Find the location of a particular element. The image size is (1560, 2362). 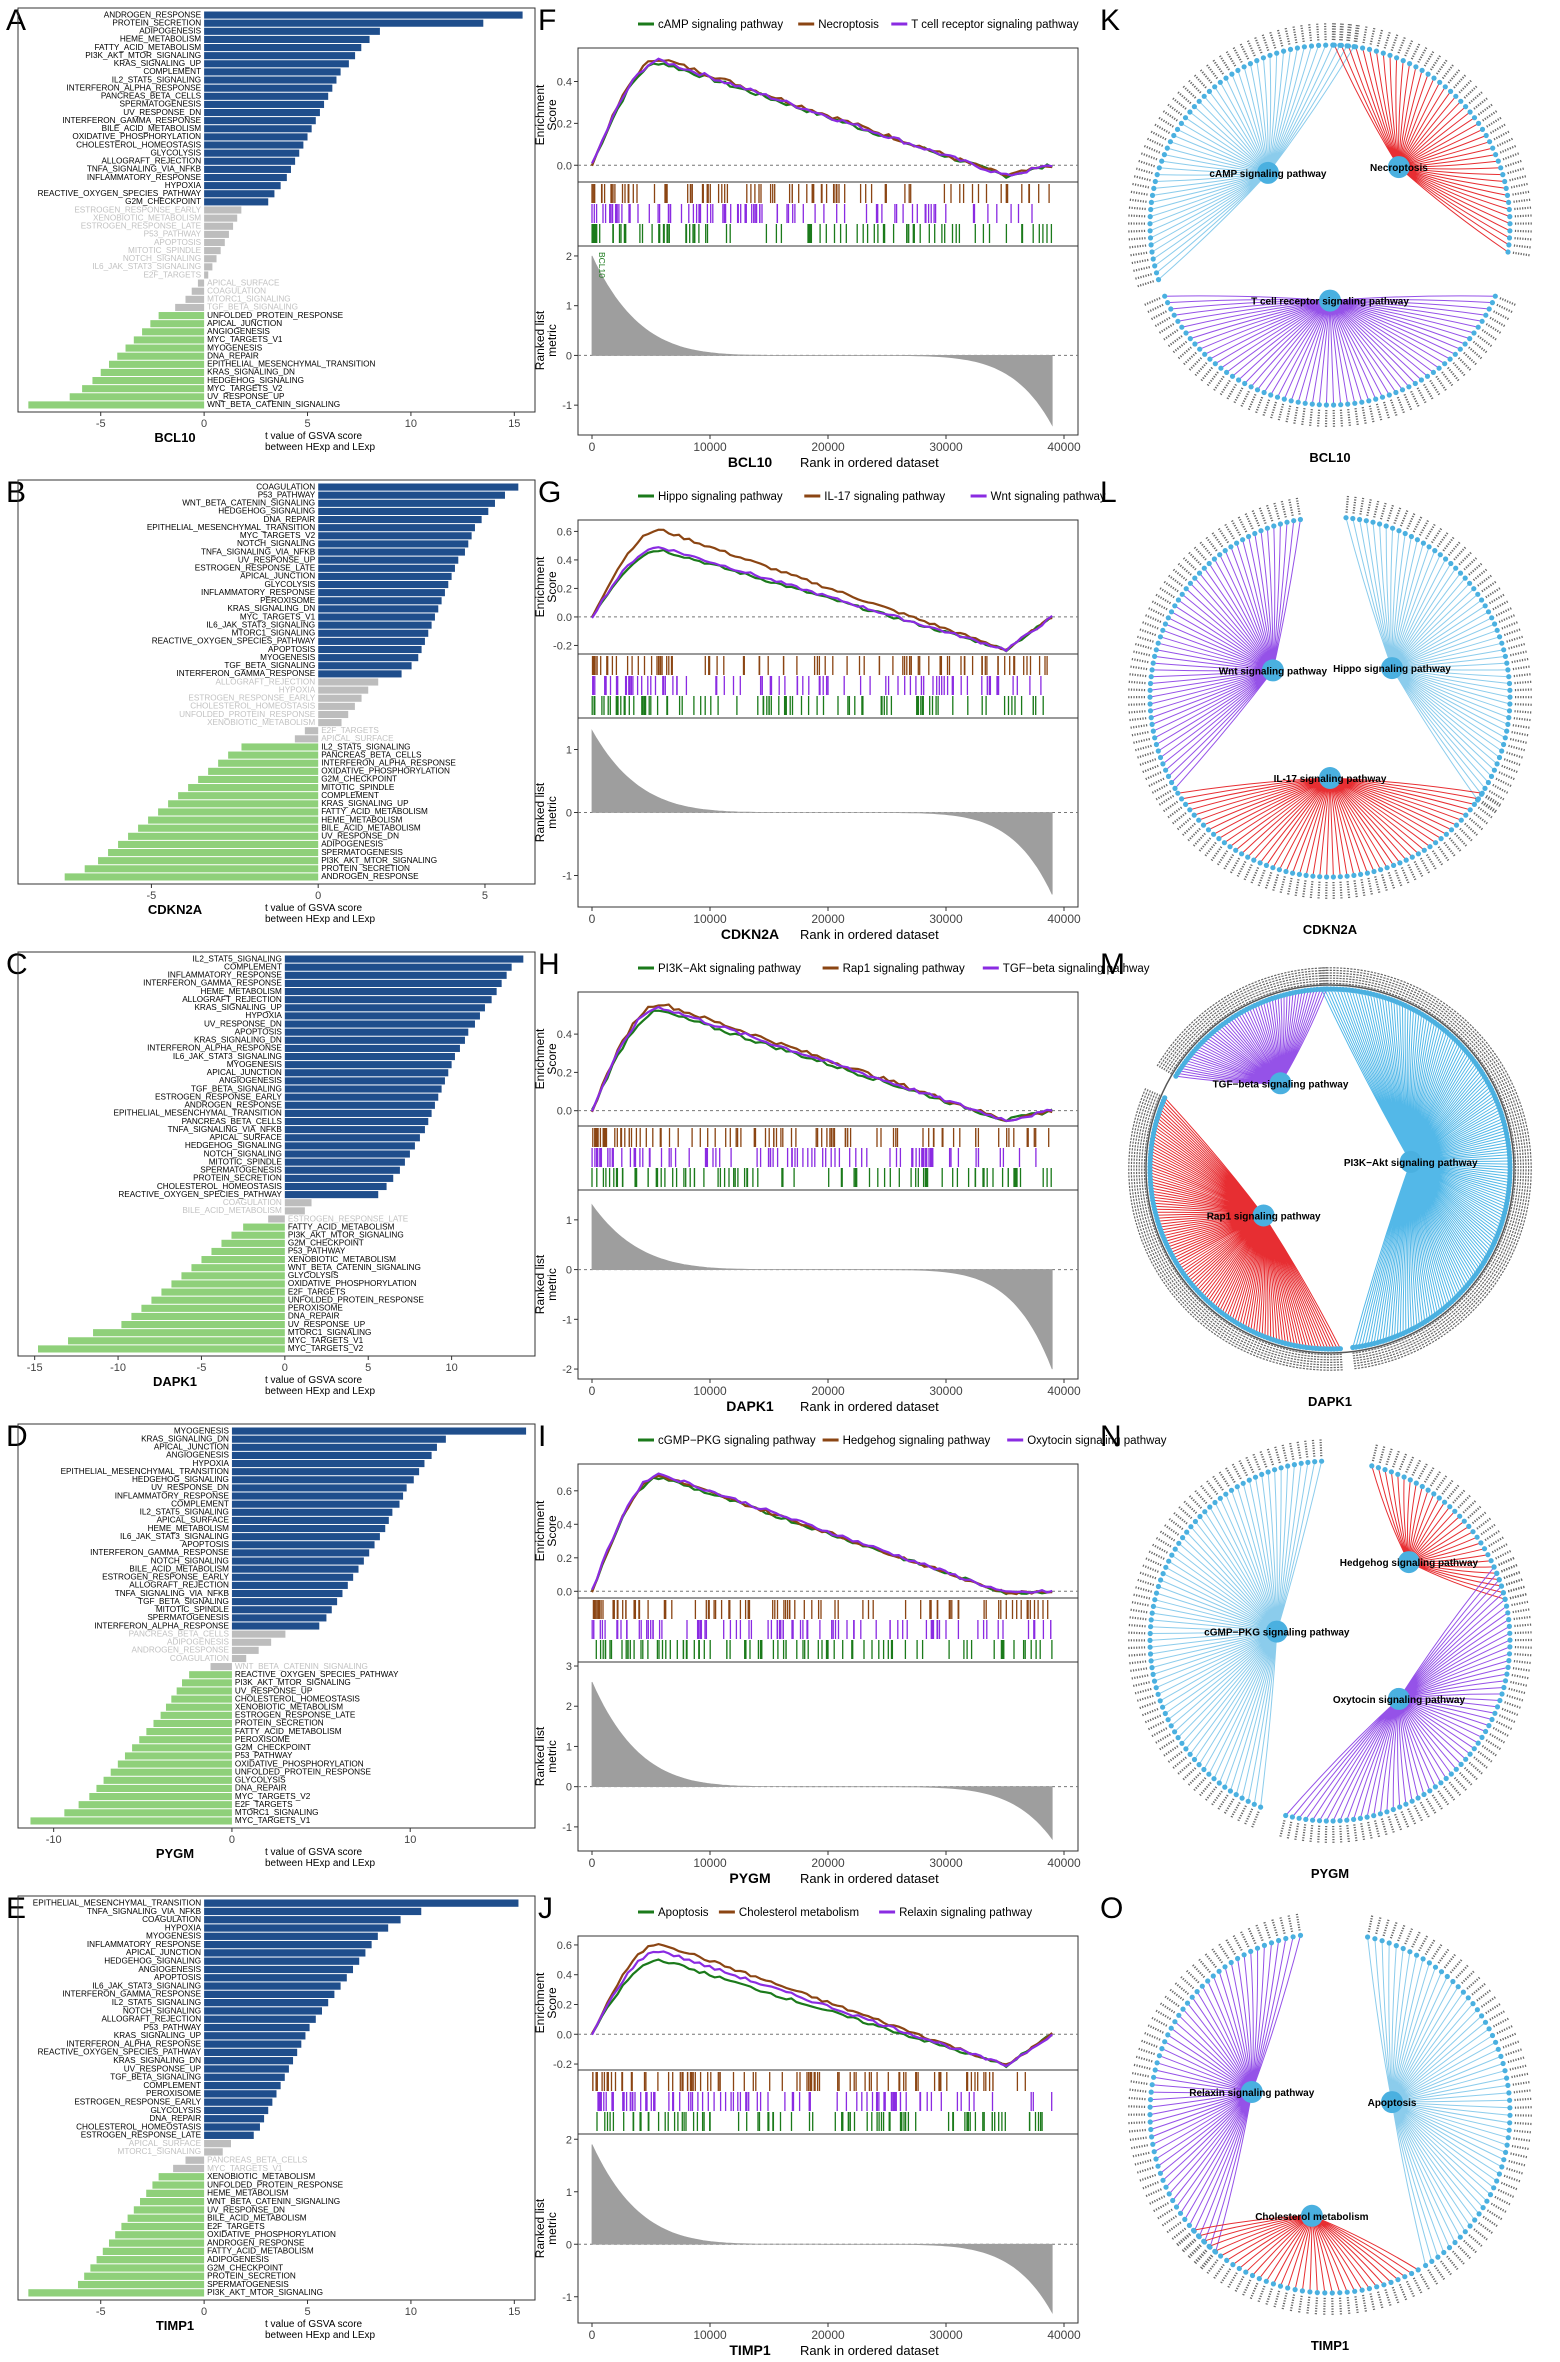

y-tick-label: 0.2 is located at coordinates (564, 124).